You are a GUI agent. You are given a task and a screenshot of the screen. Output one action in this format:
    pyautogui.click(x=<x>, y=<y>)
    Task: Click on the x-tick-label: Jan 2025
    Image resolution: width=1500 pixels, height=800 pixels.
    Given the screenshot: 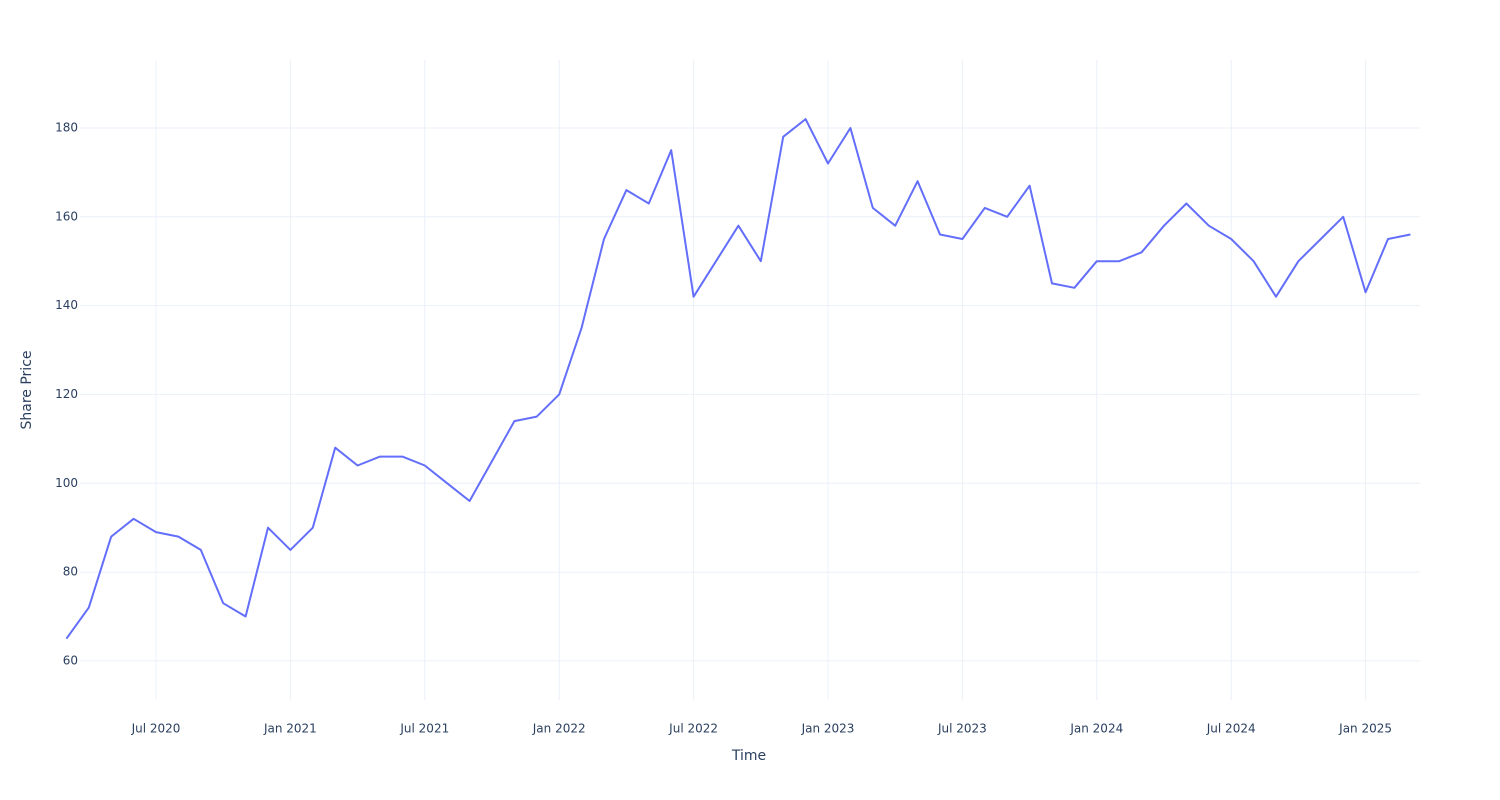 What is the action you would take?
    pyautogui.click(x=1365, y=729)
    